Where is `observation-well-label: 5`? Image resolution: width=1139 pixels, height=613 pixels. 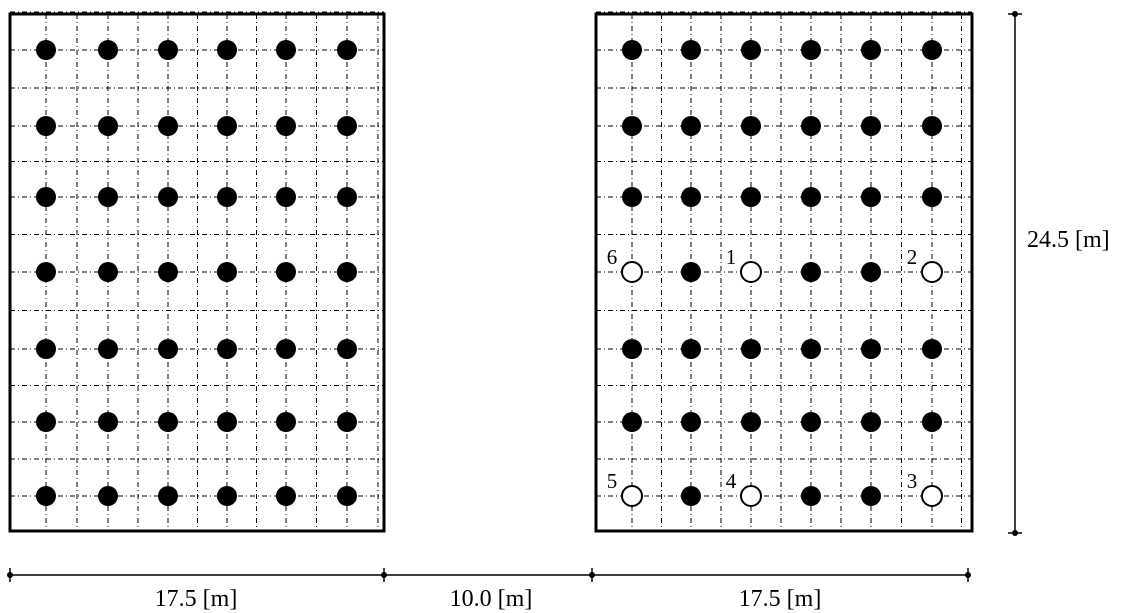
observation-well-label: 5 is located at coordinates (612, 481).